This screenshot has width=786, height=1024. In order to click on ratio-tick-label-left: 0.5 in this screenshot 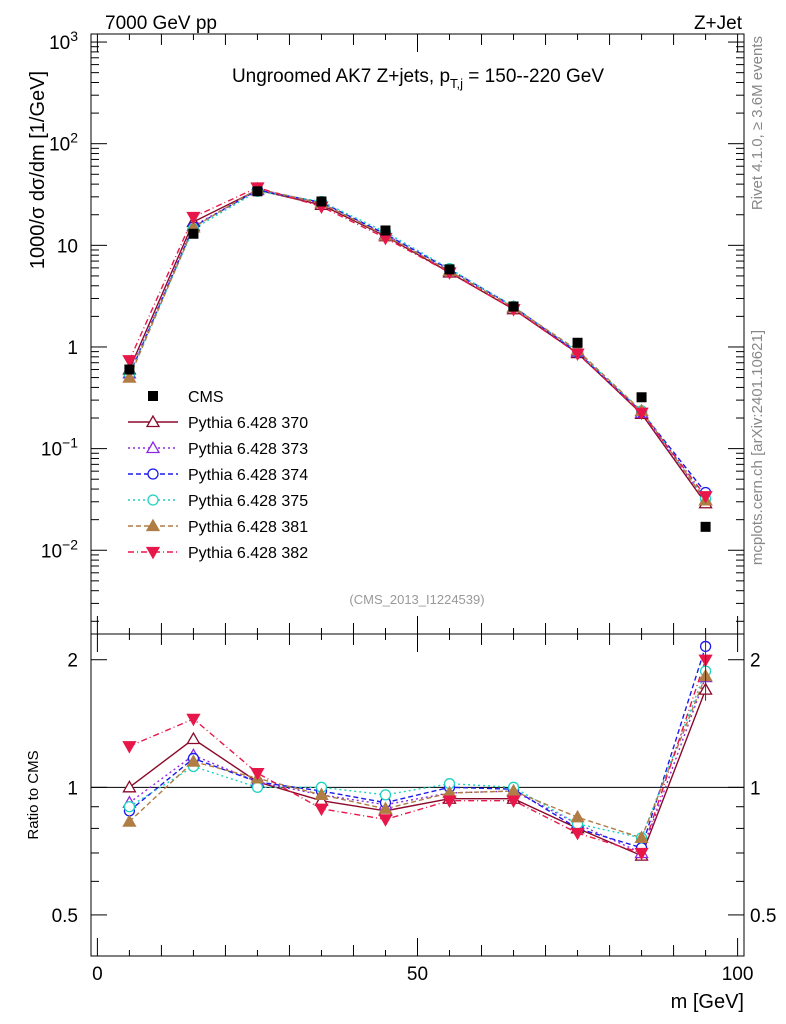, I will do `click(65, 916)`.